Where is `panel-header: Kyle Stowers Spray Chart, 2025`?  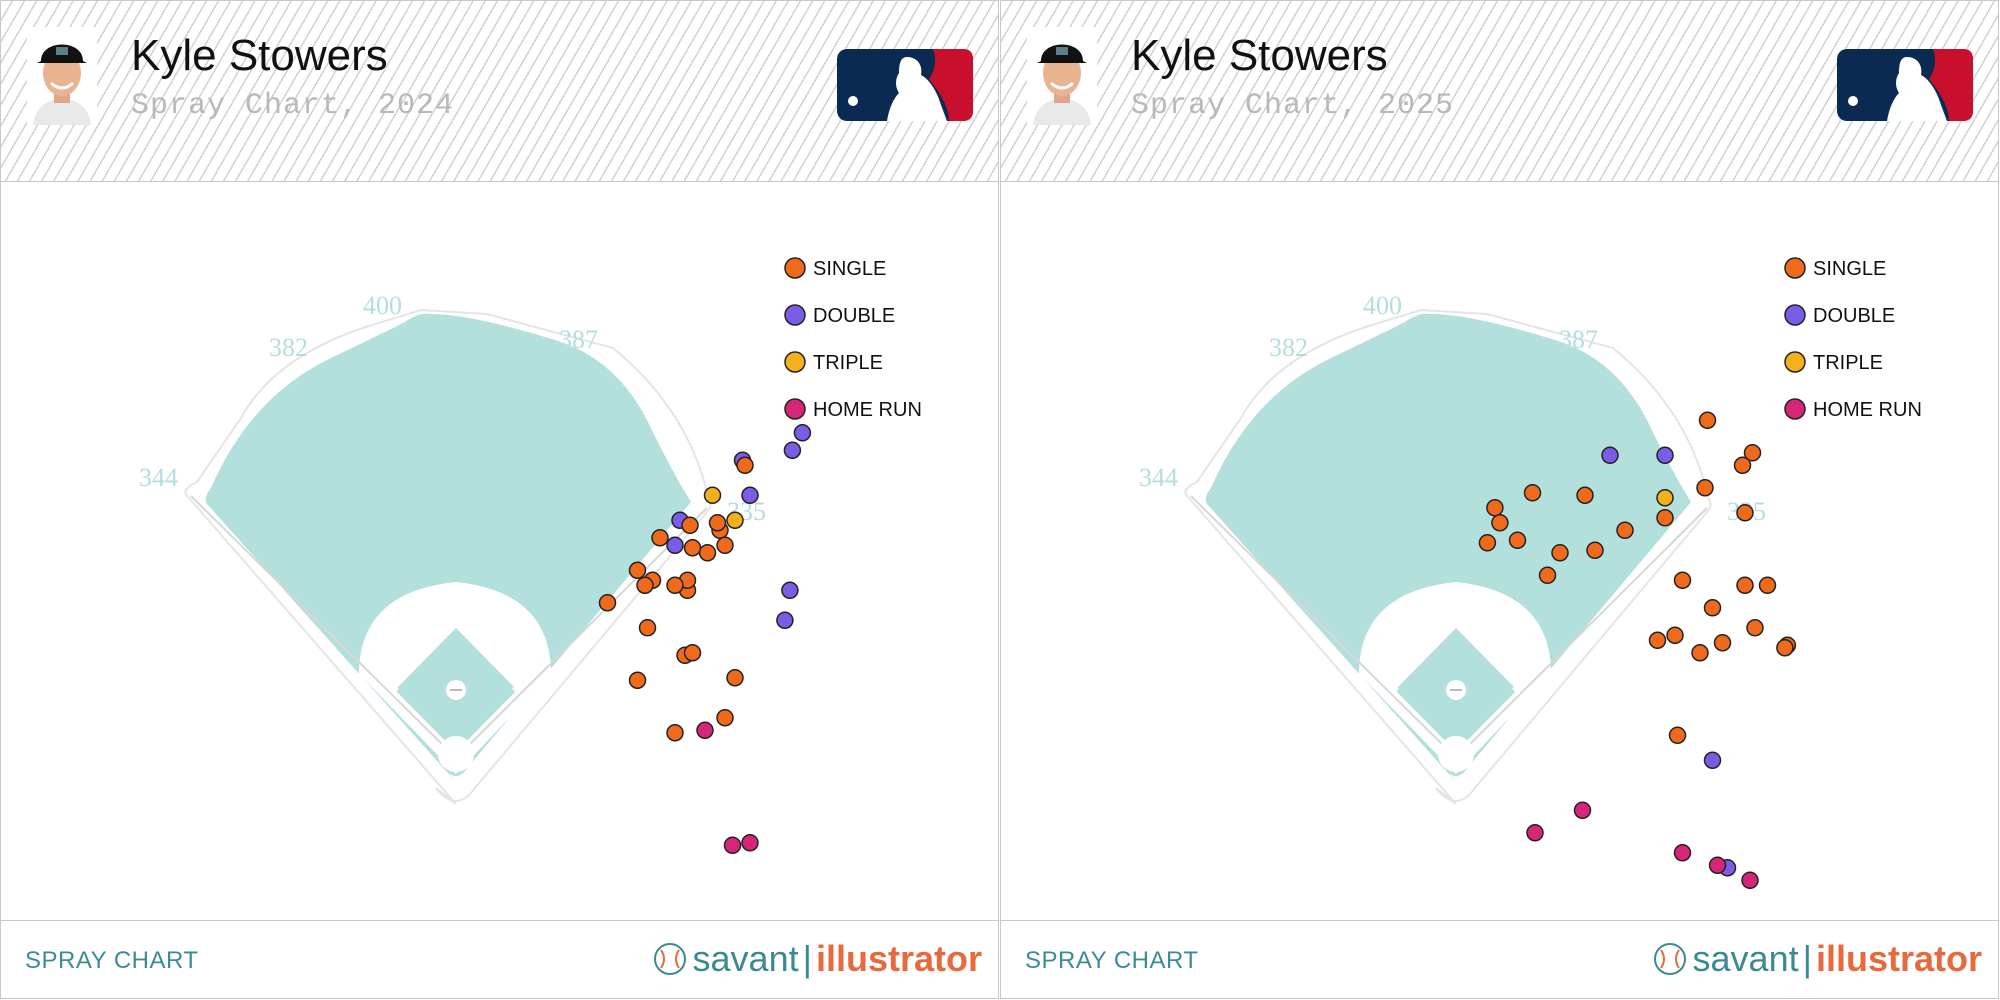
panel-header: Kyle Stowers Spray Chart, 2025 is located at coordinates (1499, 91).